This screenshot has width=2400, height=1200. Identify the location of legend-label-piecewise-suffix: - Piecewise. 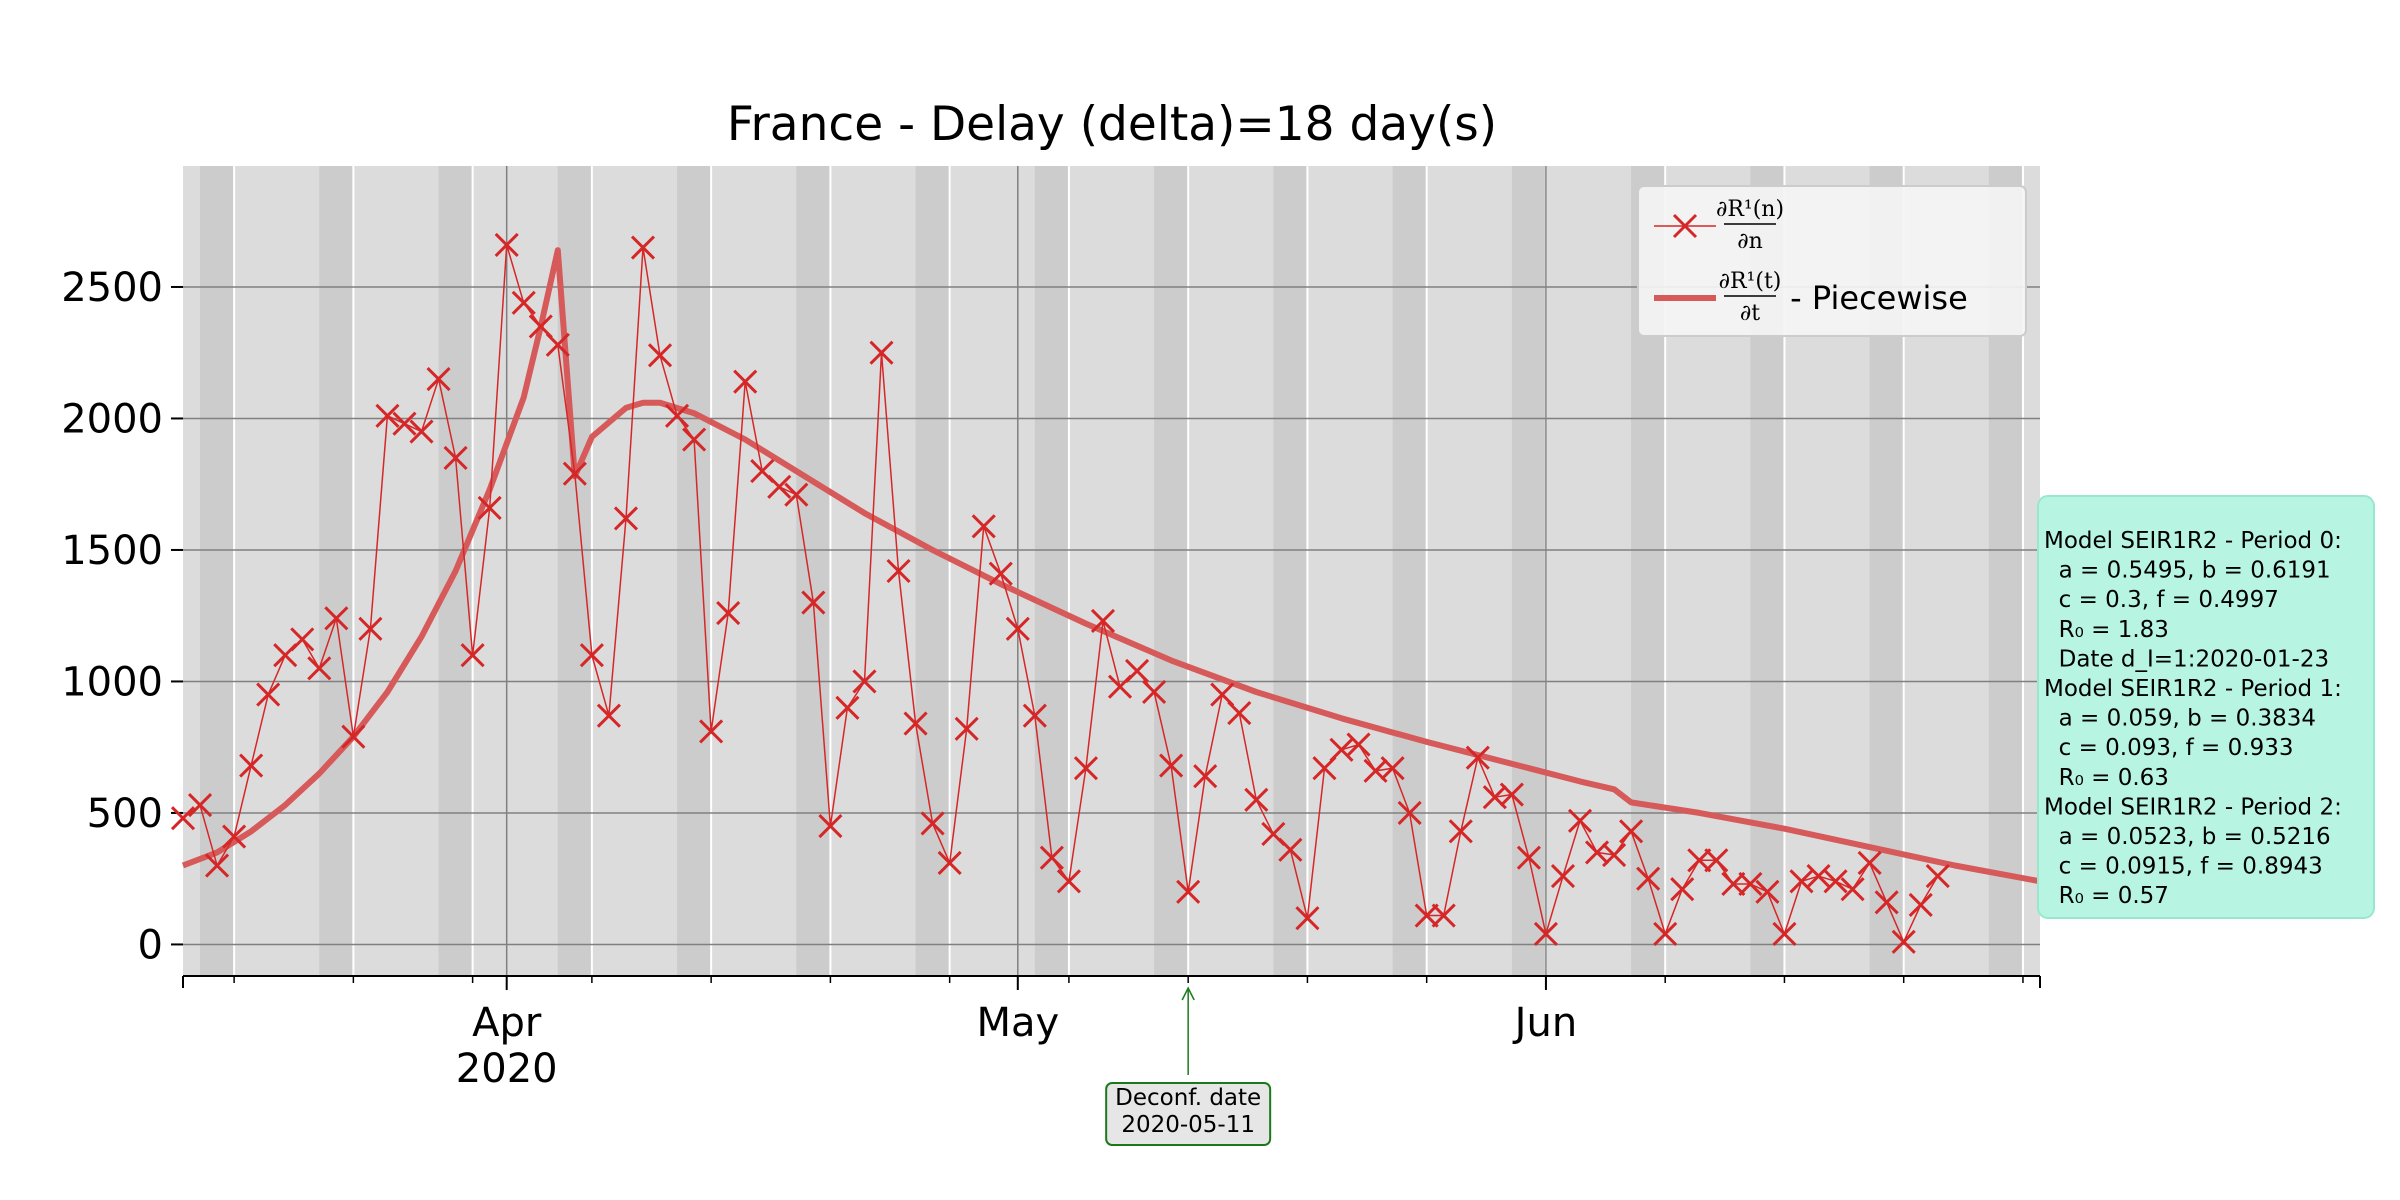
(1874, 298).